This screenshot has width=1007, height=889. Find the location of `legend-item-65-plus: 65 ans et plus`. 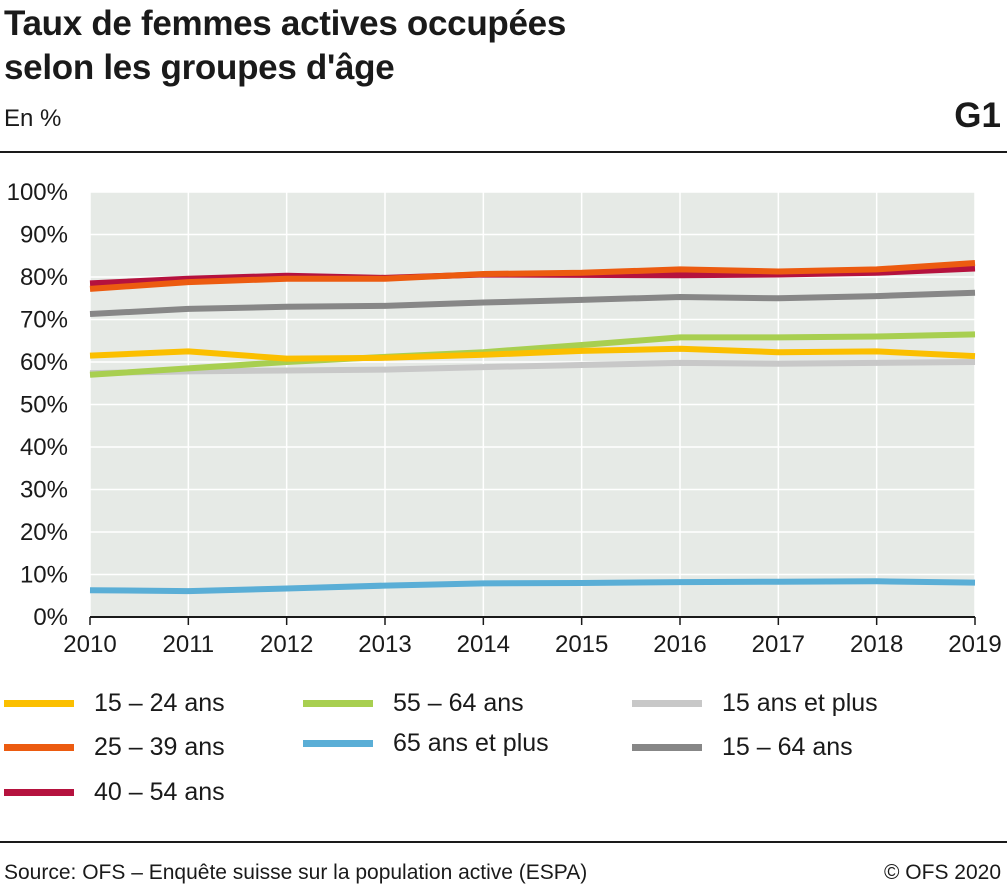

legend-item-65-plus: 65 ans et plus is located at coordinates (426, 743).